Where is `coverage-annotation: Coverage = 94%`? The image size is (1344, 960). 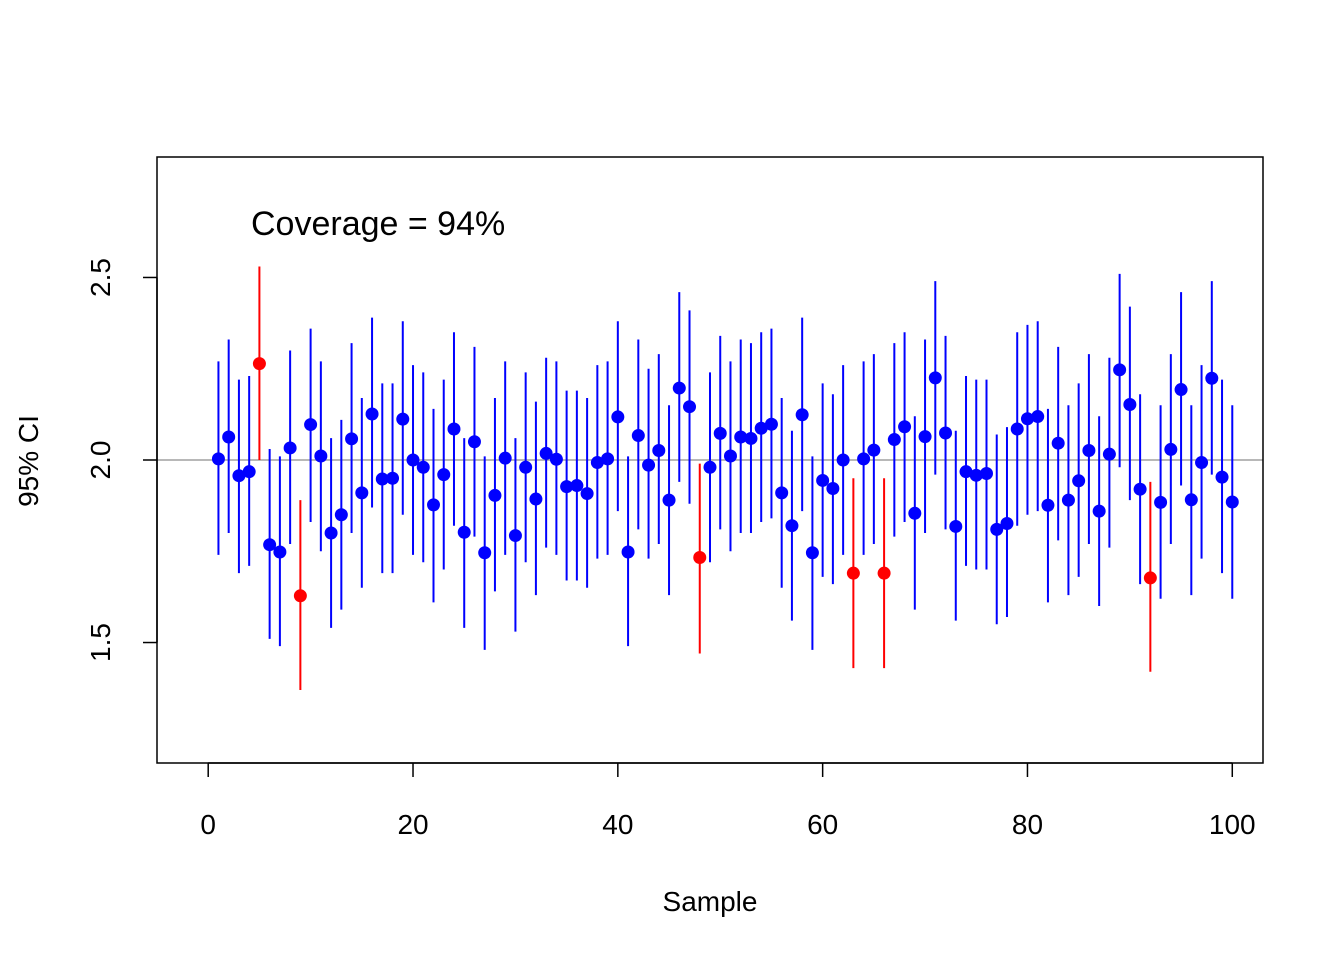
coverage-annotation: Coverage = 94% is located at coordinates (378, 224).